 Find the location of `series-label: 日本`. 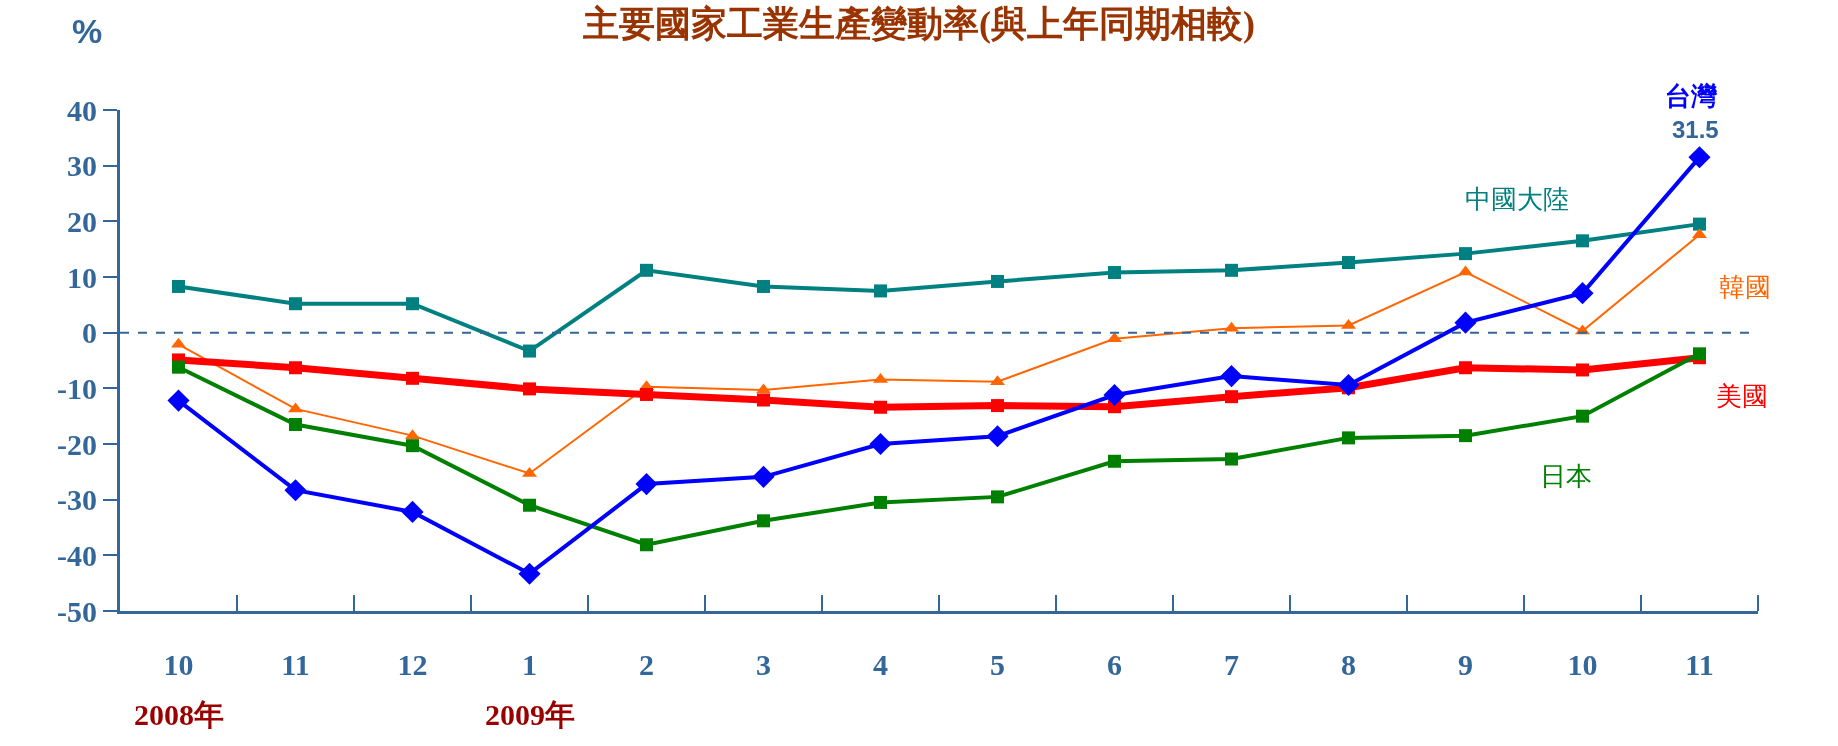

series-label: 日本 is located at coordinates (1566, 476).